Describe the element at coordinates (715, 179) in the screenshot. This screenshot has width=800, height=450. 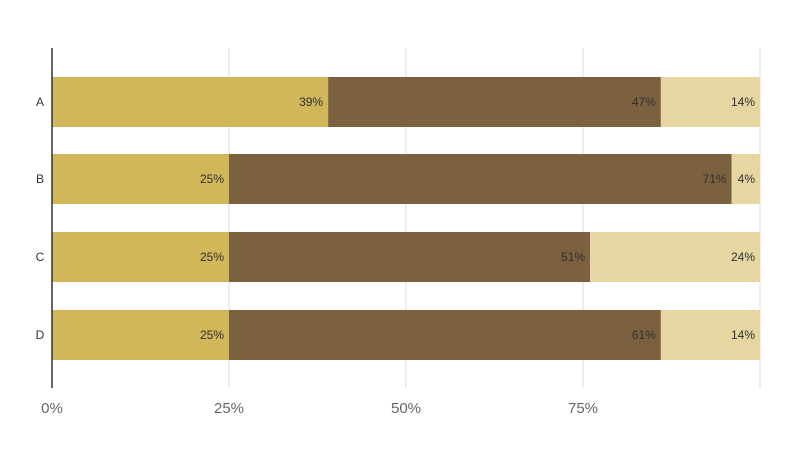
I see `data-label-B-series-2: 71%` at that location.